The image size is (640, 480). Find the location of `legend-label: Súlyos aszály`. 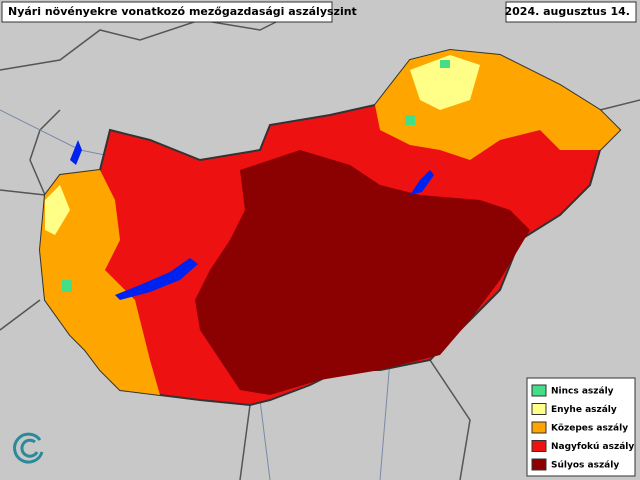

legend-label: Súlyos aszály is located at coordinates (585, 466).